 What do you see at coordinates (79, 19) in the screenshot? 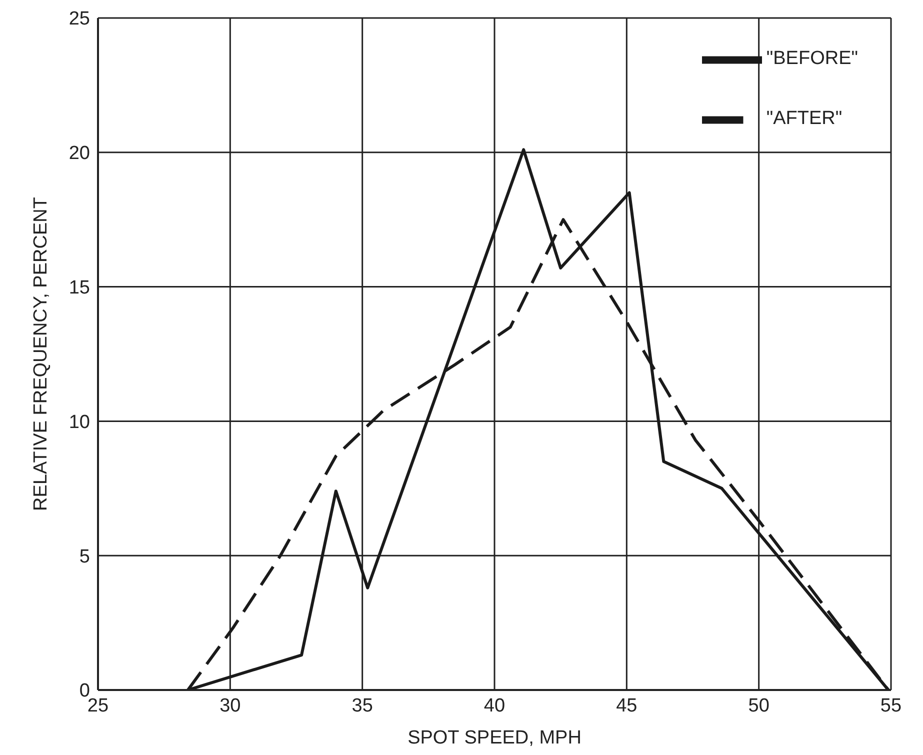
I see `y-tick-label: 25` at bounding box center [79, 19].